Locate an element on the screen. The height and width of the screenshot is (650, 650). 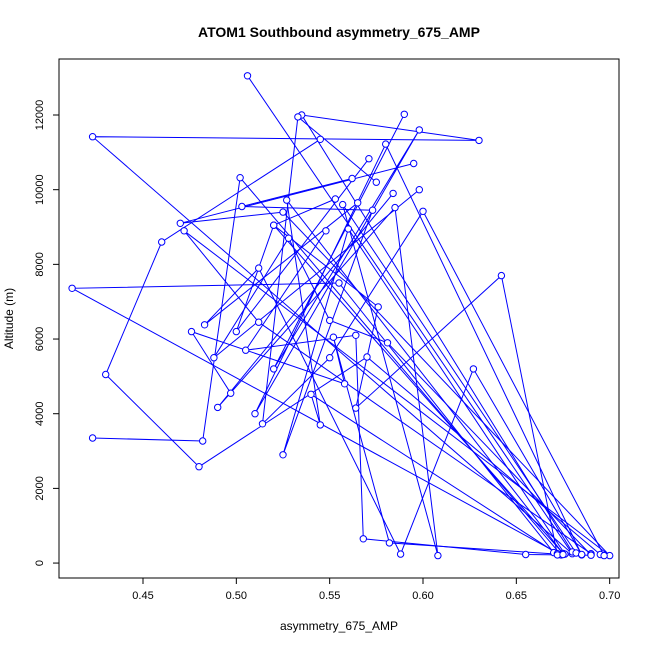
y-tick-label: 4000 is located at coordinates (40, 413).